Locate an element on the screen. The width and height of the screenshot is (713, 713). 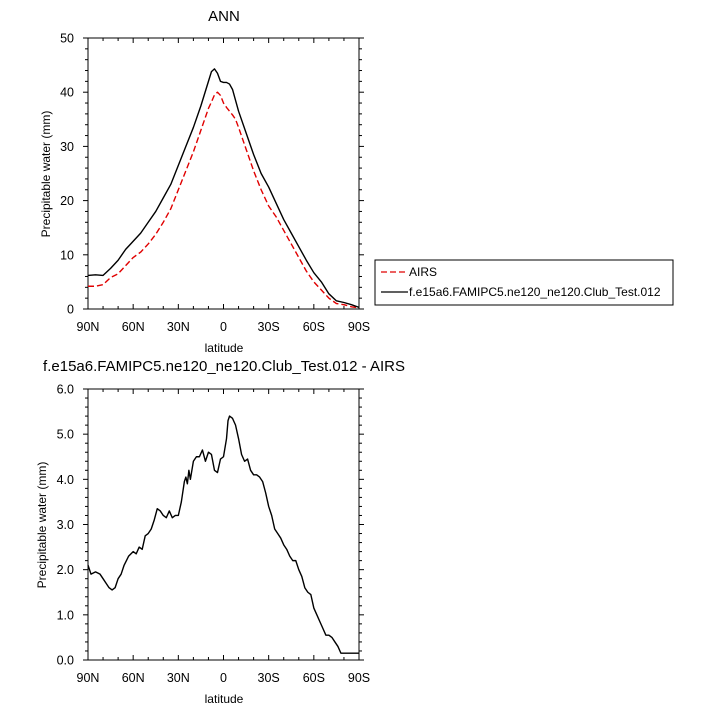
top-y-tick-label: 0 is located at coordinates (70, 310).